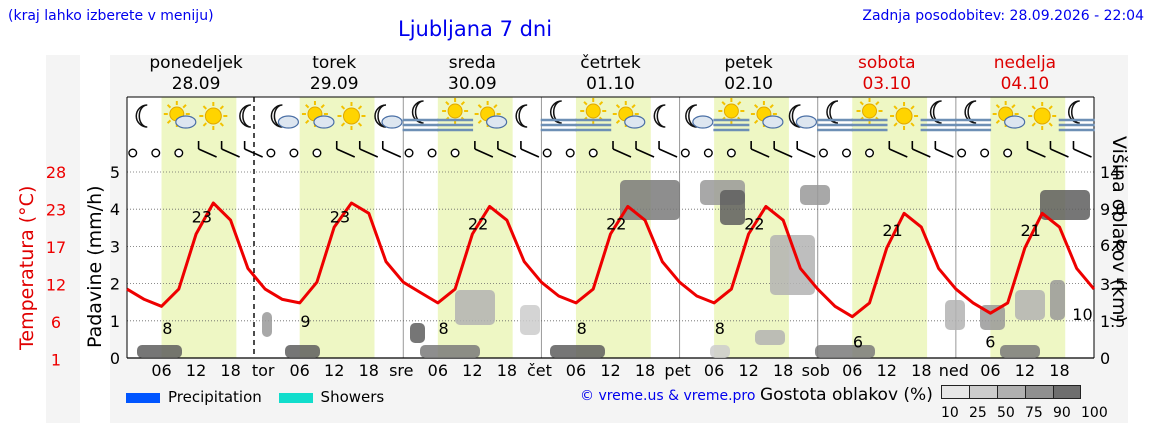  What do you see at coordinates (954, 370) in the screenshot?
I see `day-abbr: ned` at bounding box center [954, 370].